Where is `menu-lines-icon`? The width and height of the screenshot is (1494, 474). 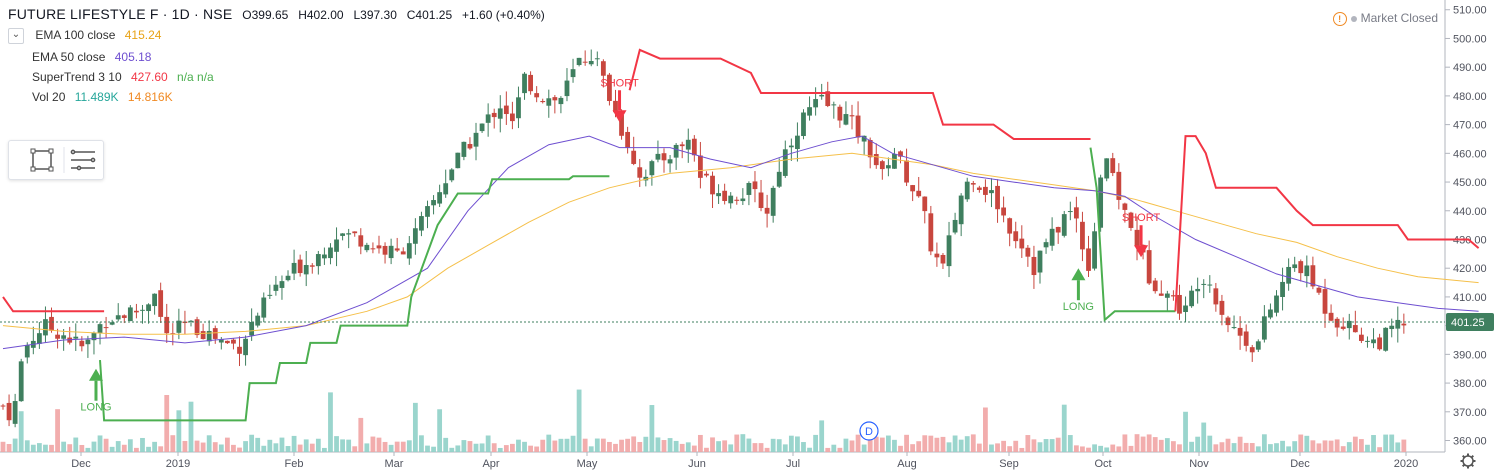
menu-lines-icon is located at coordinates (83, 160).